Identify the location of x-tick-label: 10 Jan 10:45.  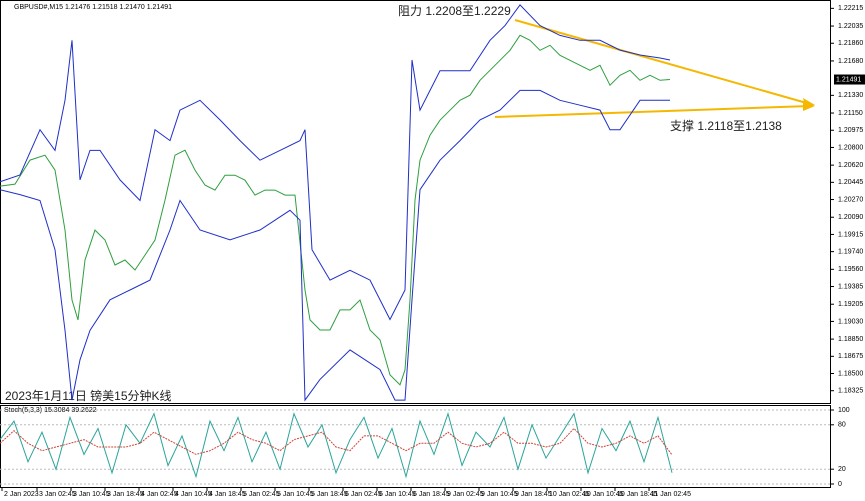
(603, 494).